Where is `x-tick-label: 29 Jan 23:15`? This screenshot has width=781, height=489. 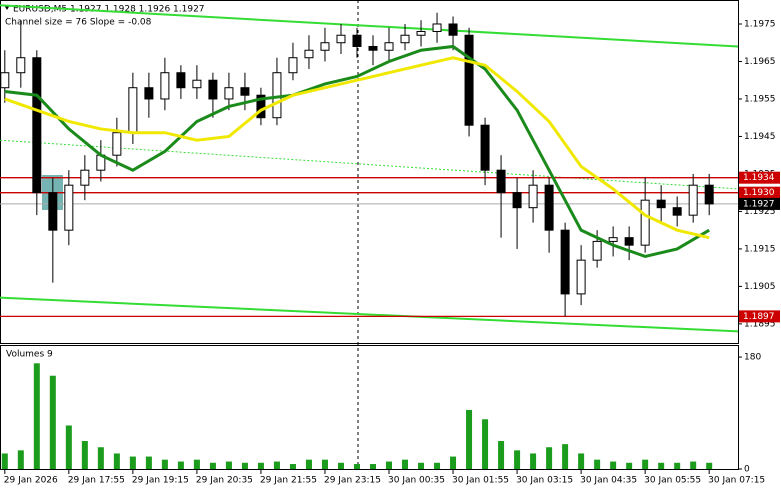 x-tick-label: 29 Jan 23:15 is located at coordinates (352, 481).